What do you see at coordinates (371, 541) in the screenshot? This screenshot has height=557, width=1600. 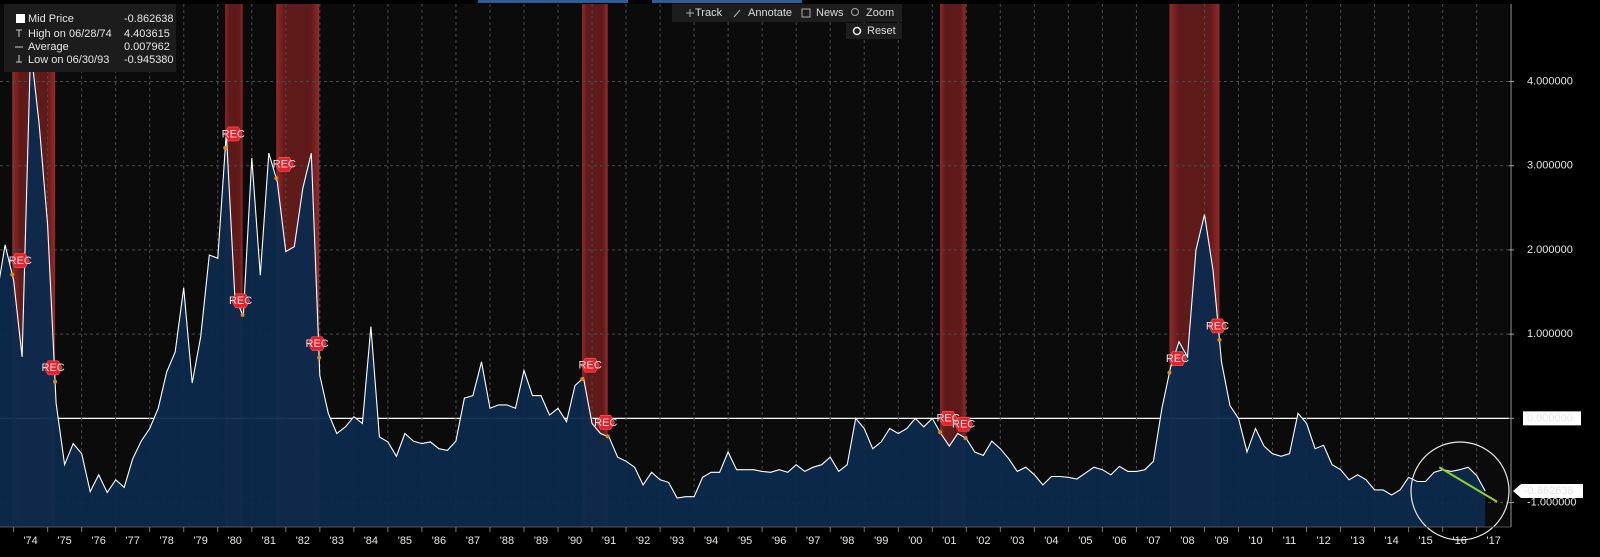 I see `x-tick-label: '84` at bounding box center [371, 541].